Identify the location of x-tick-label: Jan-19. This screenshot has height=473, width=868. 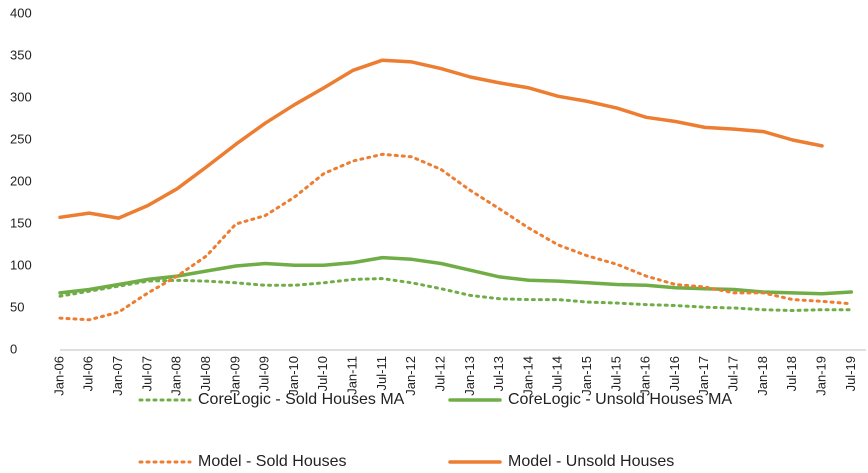
(820, 376).